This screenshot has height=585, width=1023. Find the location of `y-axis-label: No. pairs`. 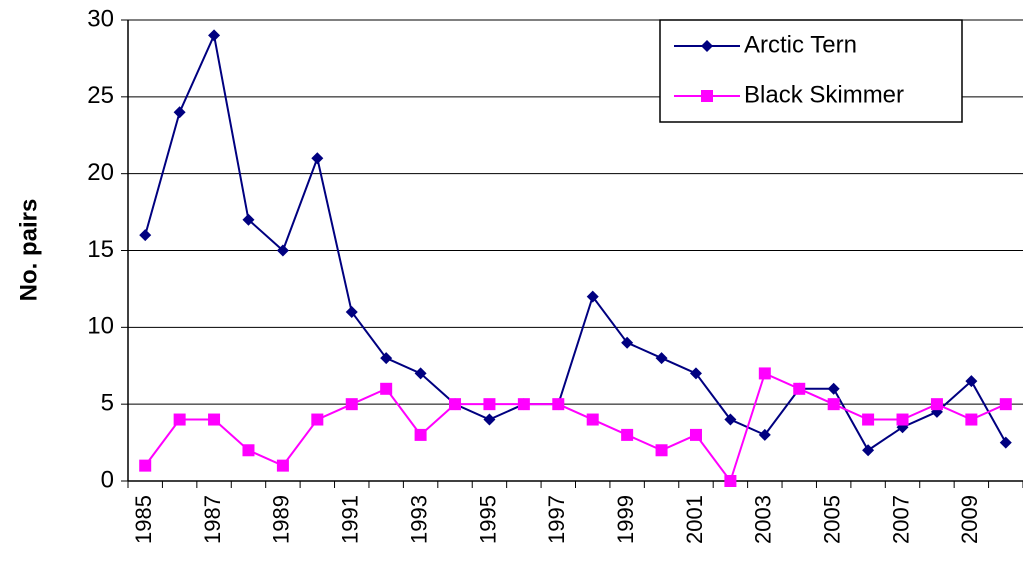

y-axis-label: No. pairs is located at coordinates (28, 250).